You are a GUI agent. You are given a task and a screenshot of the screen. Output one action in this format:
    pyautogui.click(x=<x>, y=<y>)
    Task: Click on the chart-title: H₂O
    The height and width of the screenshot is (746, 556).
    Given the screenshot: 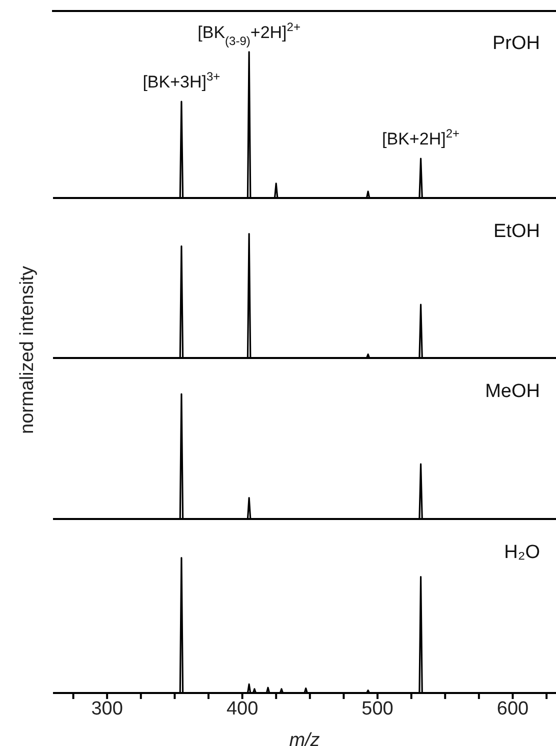 What is the action you would take?
    pyautogui.click(x=522, y=553)
    